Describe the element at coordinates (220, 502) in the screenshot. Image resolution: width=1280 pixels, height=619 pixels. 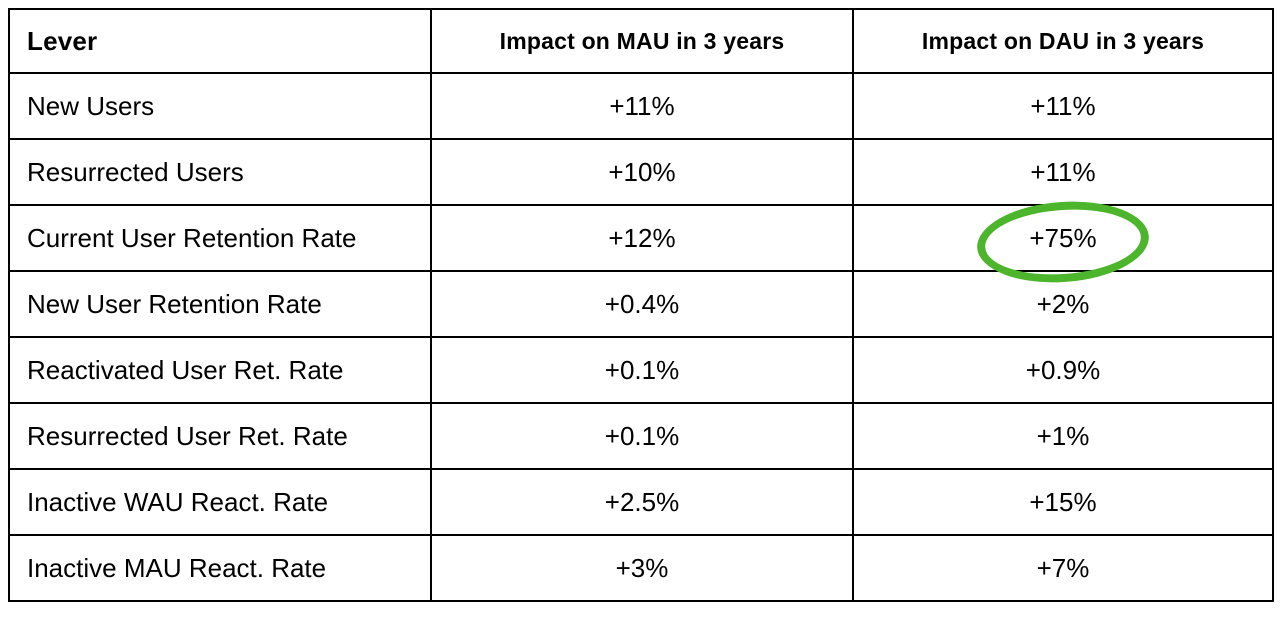
I see `lever-cell: Inactive WAU React. Rate` at that location.